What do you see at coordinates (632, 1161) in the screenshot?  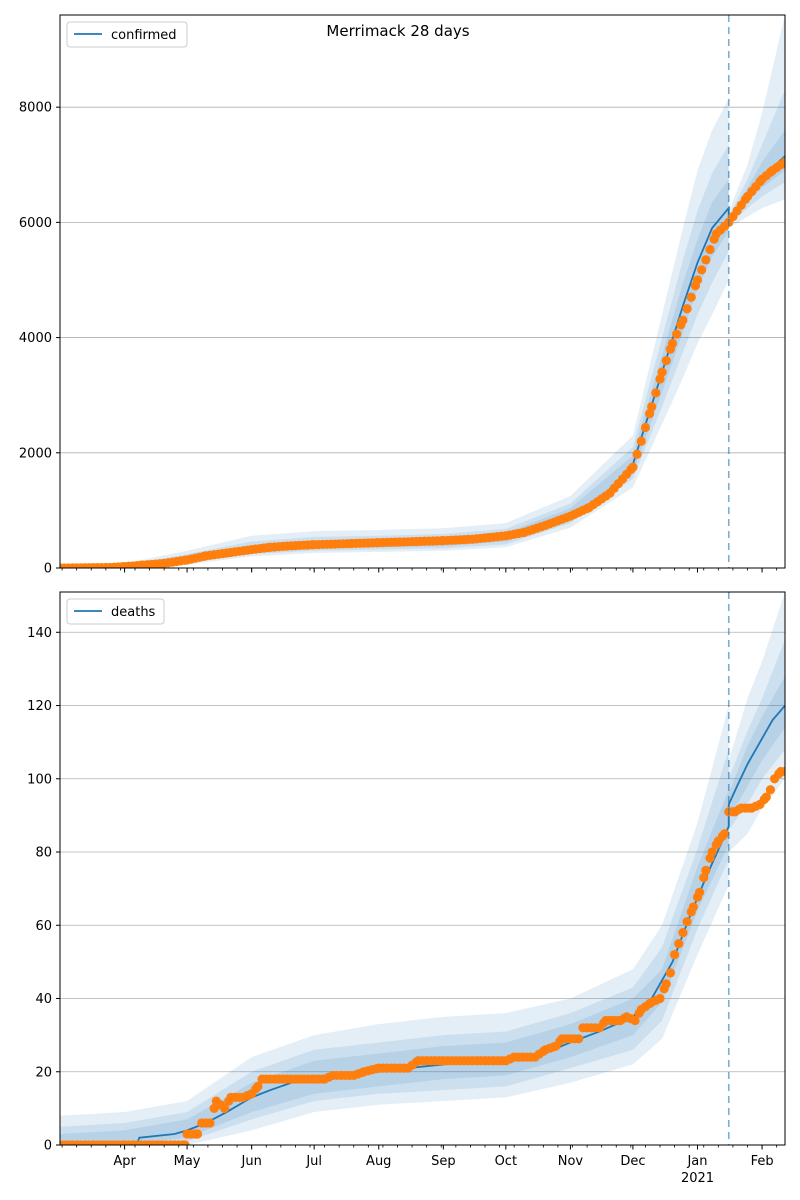 I see `x-tick-label: Dec` at bounding box center [632, 1161].